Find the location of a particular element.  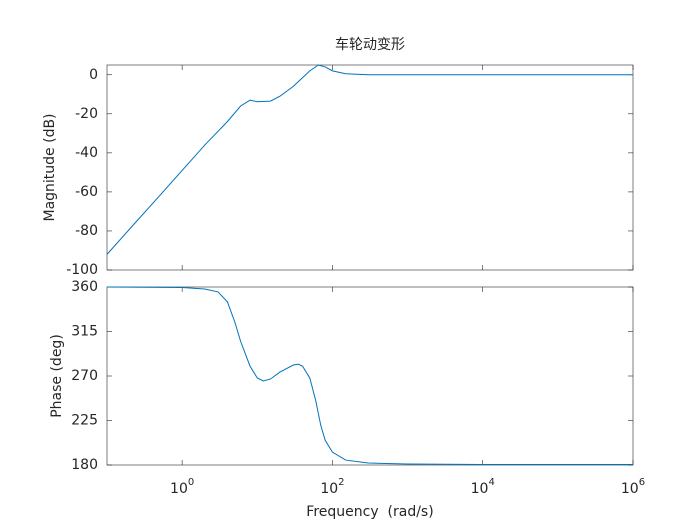

y-axis-label: Magnitude (dB) is located at coordinates (50, 167).